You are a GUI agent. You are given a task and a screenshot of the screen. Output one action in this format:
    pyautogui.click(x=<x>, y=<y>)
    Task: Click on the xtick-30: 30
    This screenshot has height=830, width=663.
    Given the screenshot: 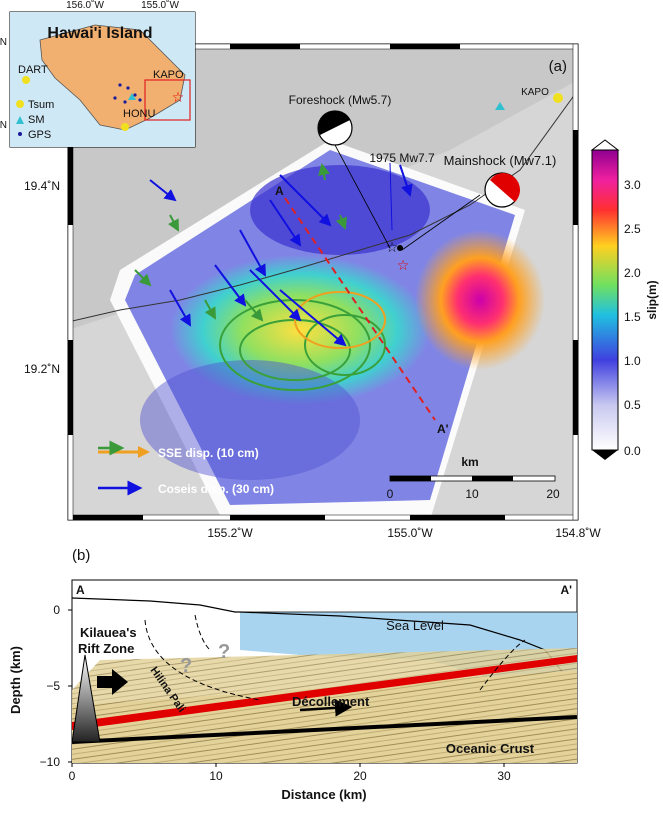 What is the action you would take?
    pyautogui.click(x=504, y=776)
    